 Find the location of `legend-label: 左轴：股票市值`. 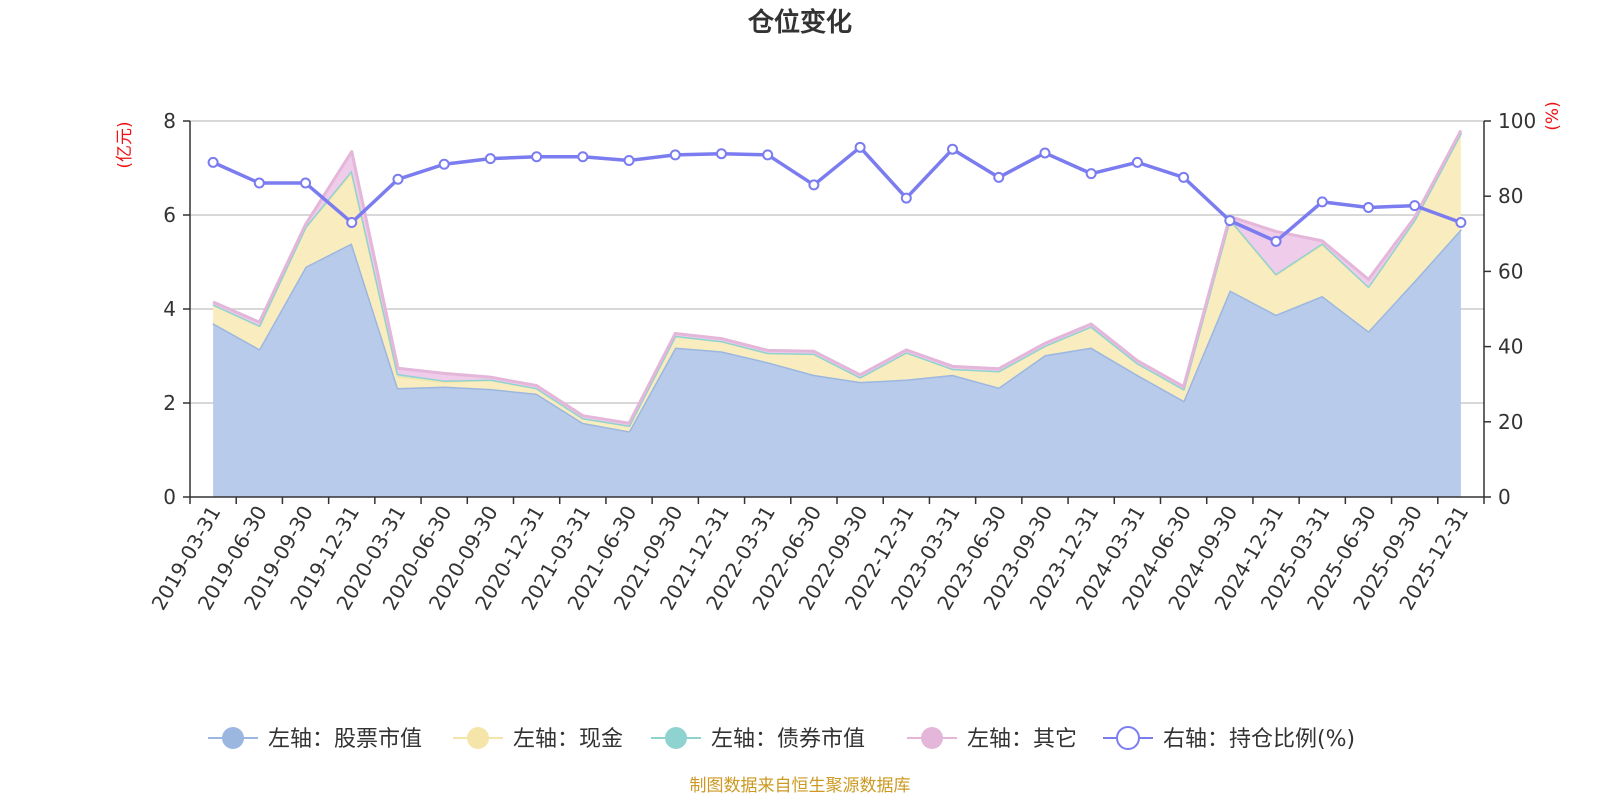

legend-label: 左轴：股票市值 is located at coordinates (345, 739).